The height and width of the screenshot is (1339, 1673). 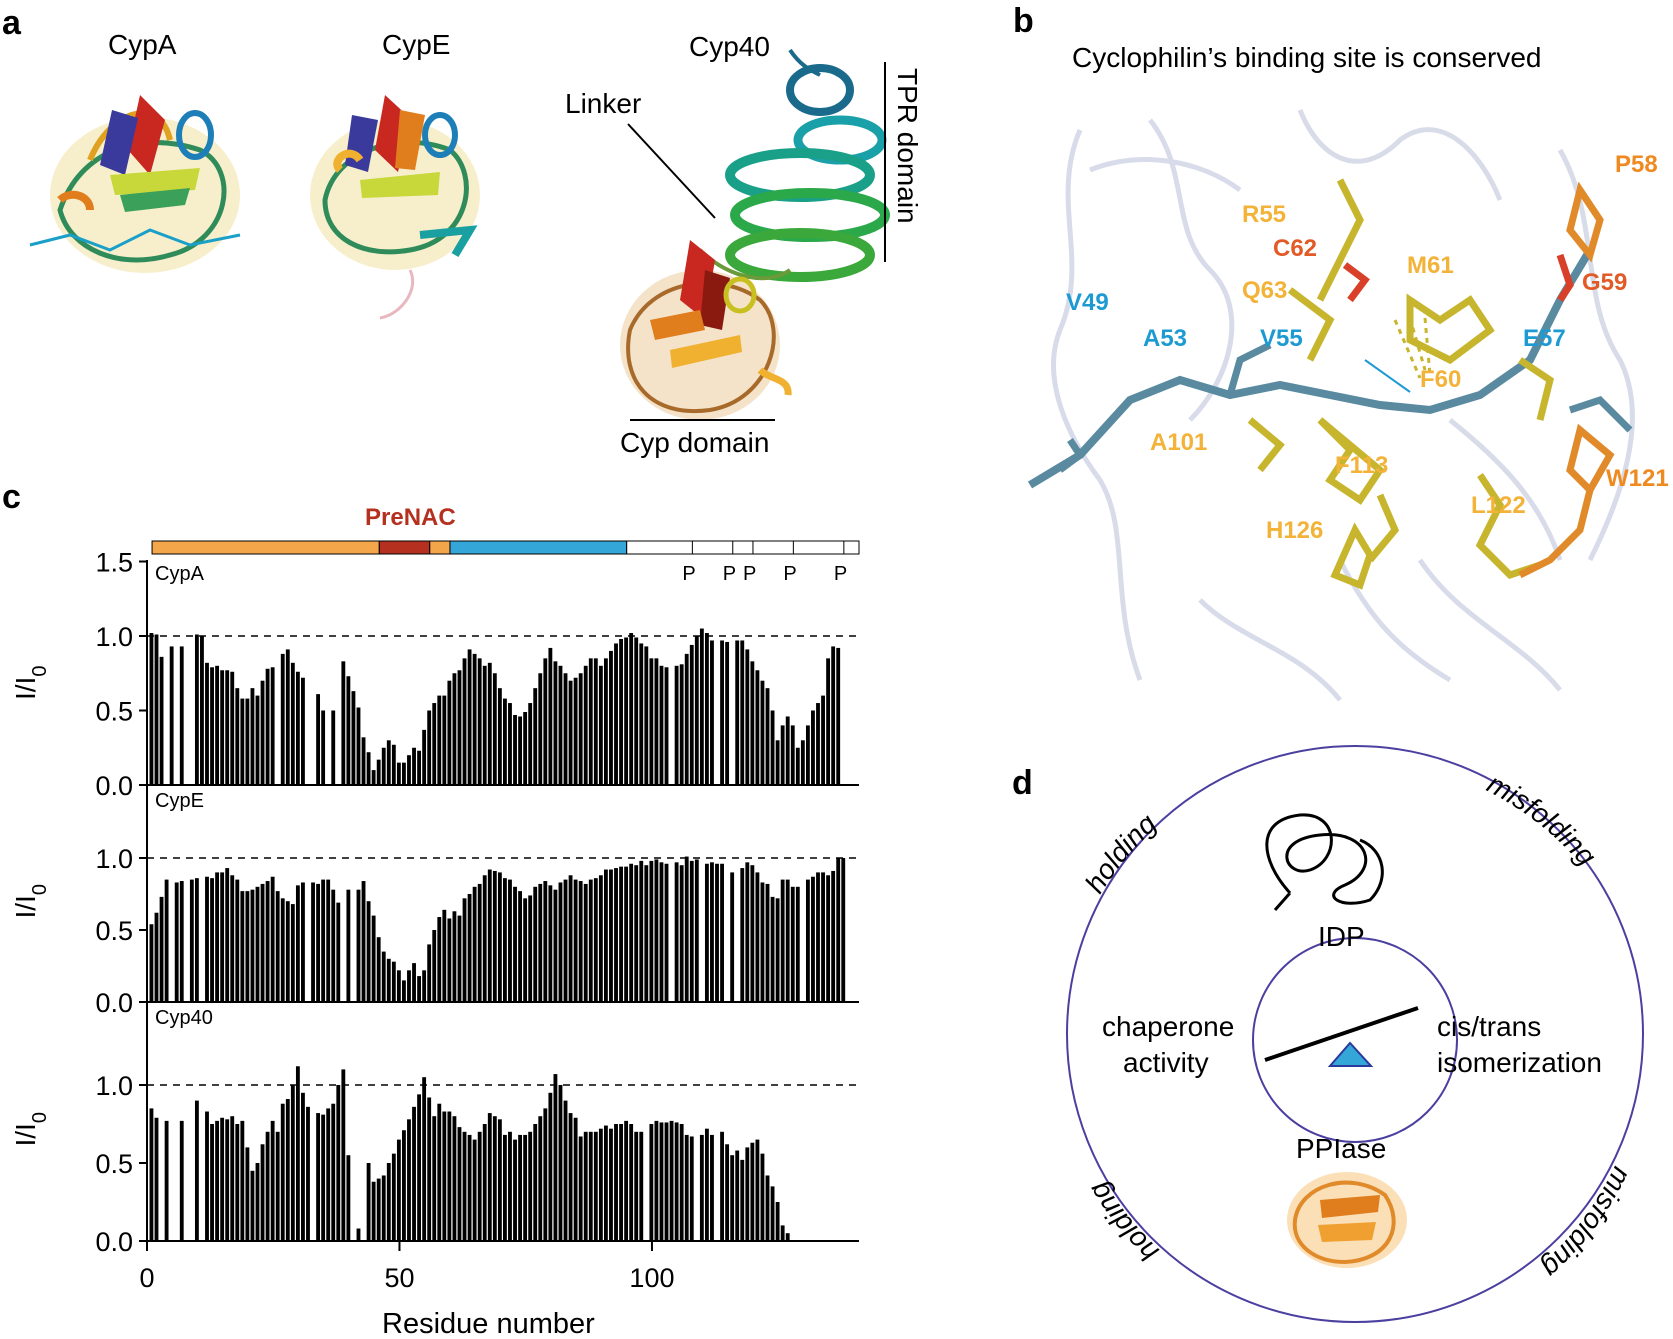 I want to click on balance-beam-icon, so click(x=1341, y=1034).